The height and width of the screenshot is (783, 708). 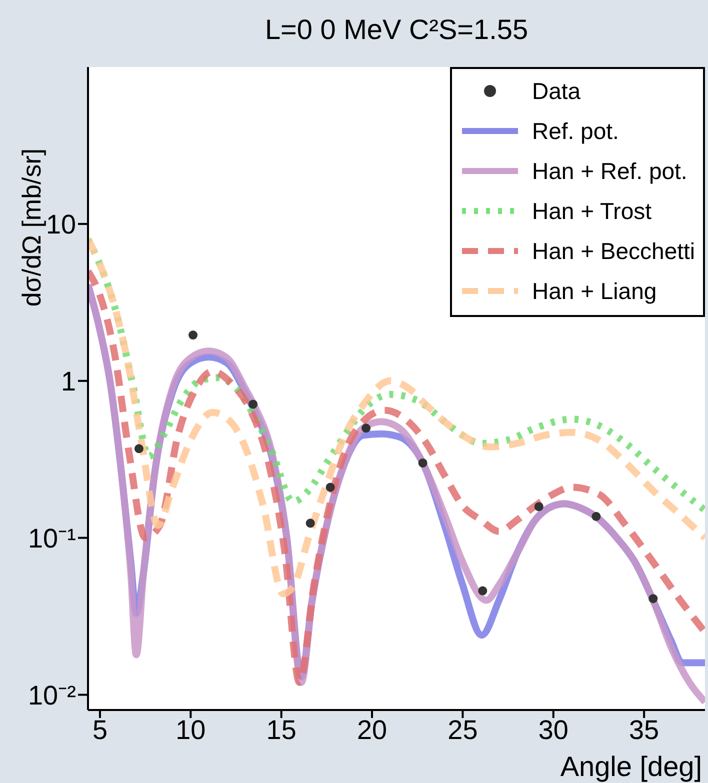 What do you see at coordinates (631, 767) in the screenshot?
I see `x-axis-title: Angle [deg]` at bounding box center [631, 767].